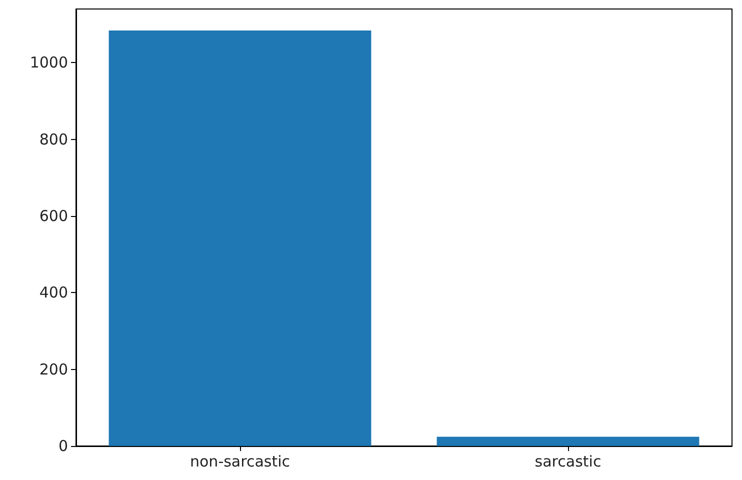 The height and width of the screenshot is (480, 742). What do you see at coordinates (240, 461) in the screenshot?
I see `x-tick-label: non-sarcastic` at bounding box center [240, 461].